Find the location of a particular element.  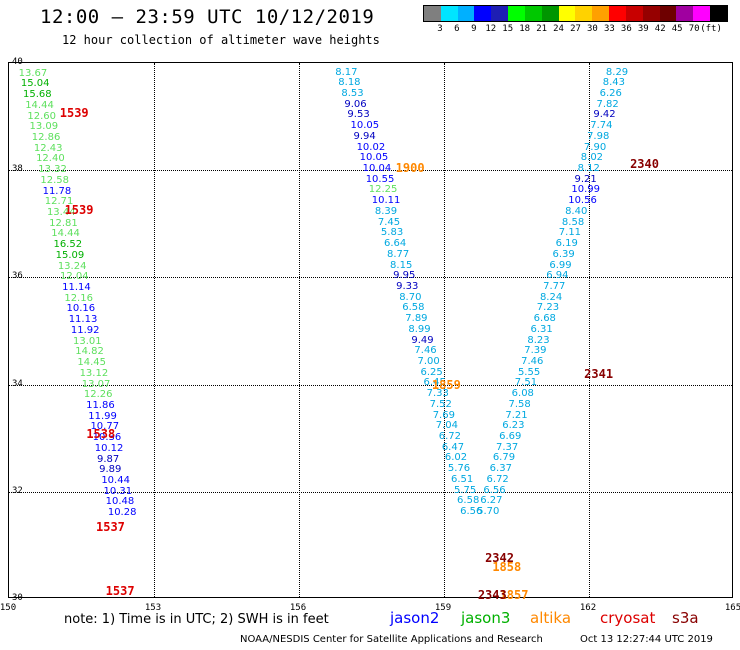

wave-height-value: 13.67 is located at coordinates (33, 73).